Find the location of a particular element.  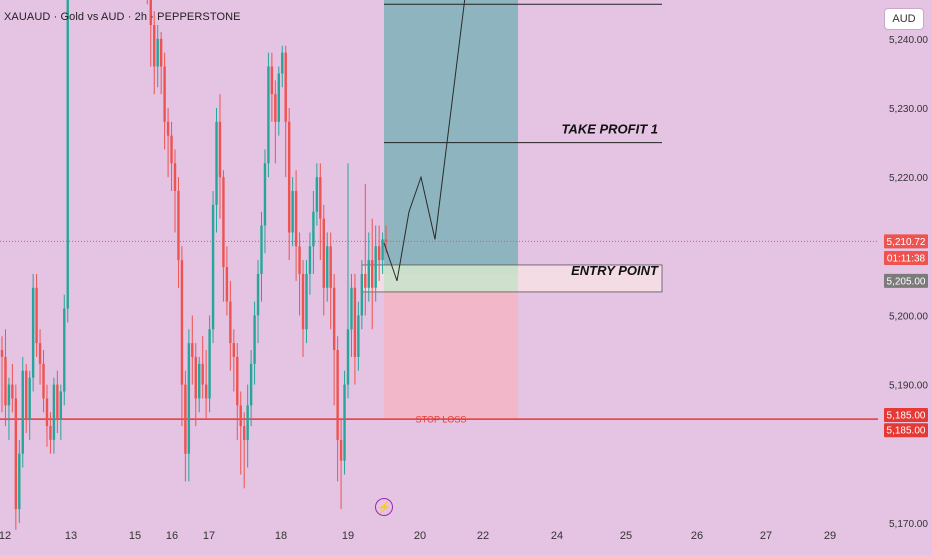

x-tick-label: 26 is located at coordinates (697, 536).